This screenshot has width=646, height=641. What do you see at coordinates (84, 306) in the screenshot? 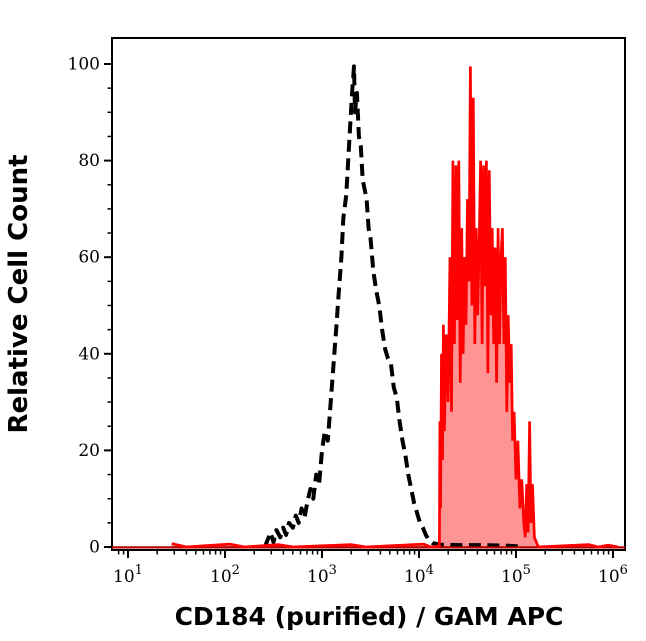
I see `y-axis-tick-labels: 0 20 40 60 80 100` at bounding box center [84, 306].